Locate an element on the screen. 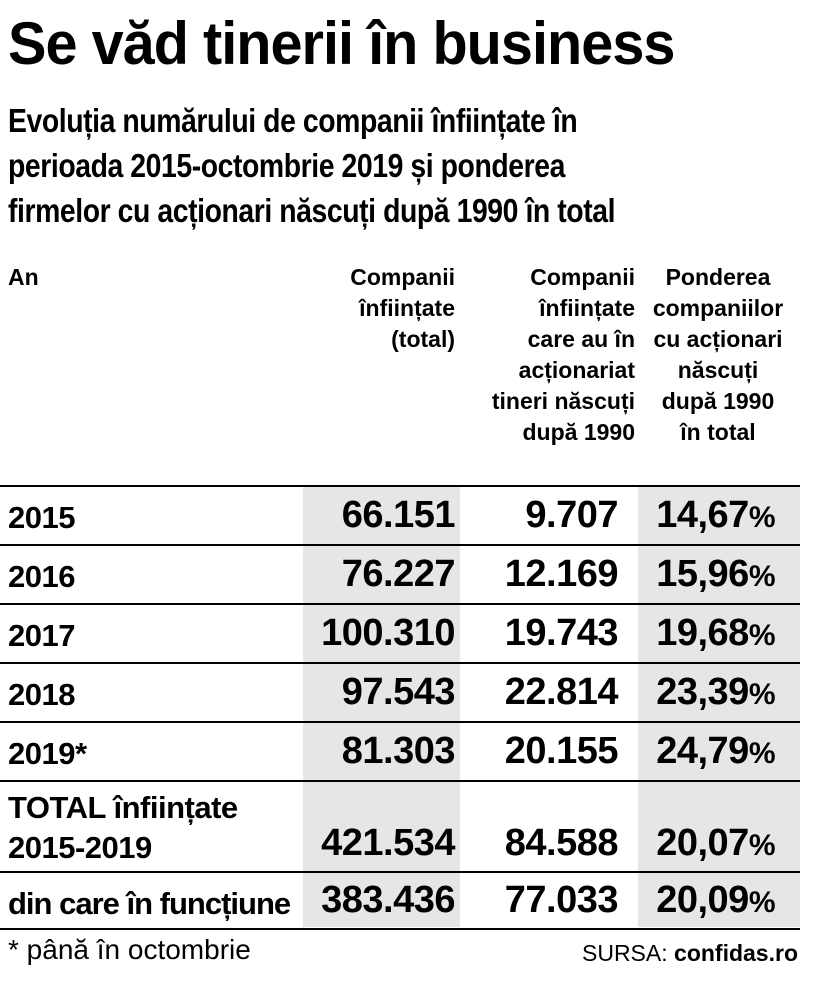 The height and width of the screenshot is (989, 822). share-value: 24,79 is located at coordinates (702, 751).